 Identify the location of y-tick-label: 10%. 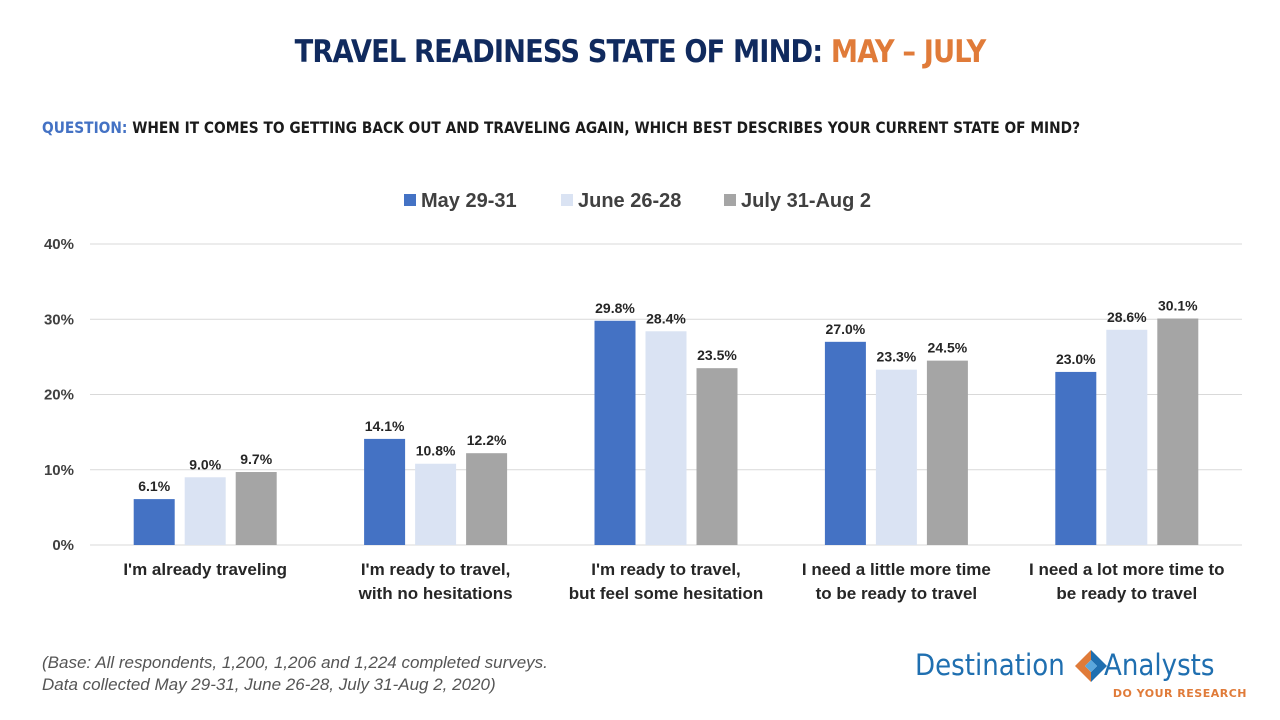
(59, 470).